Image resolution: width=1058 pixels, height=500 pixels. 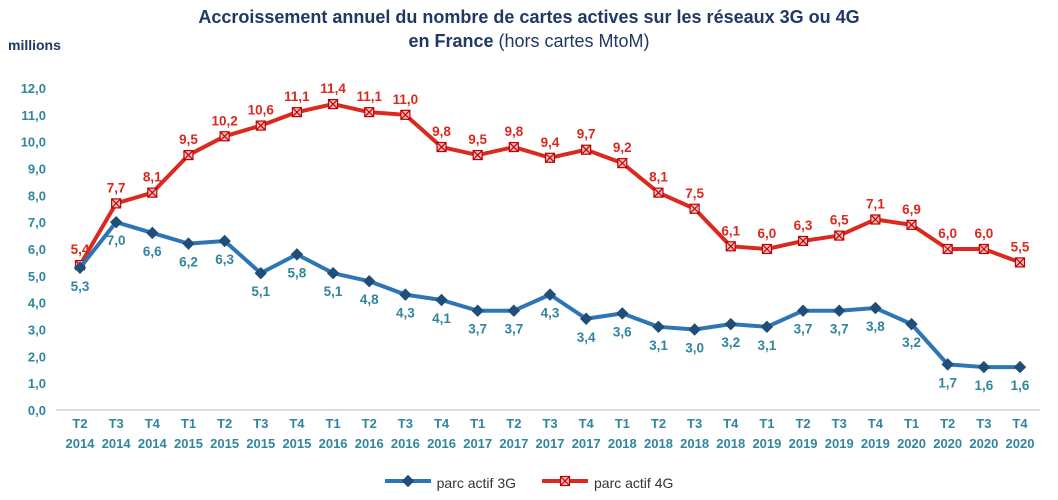 I want to click on data-label-3g: 5,3, so click(x=80, y=286).